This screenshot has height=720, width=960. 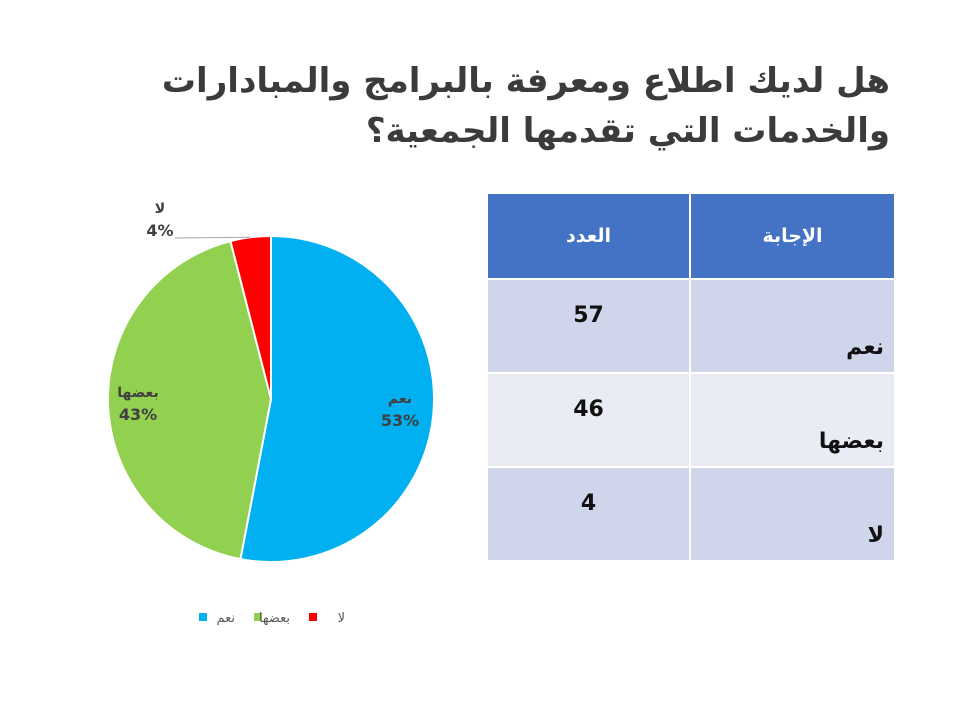 What do you see at coordinates (792, 420) in the screenshot?
I see `table-cell-answer: بعضها` at bounding box center [792, 420].